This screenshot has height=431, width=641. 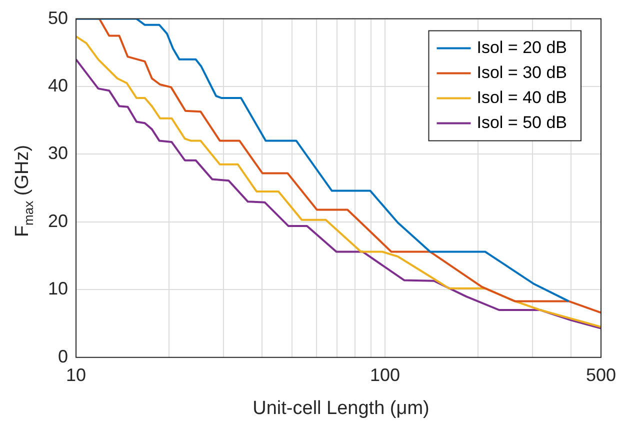 What do you see at coordinates (385, 375) in the screenshot?
I see `x-tick-label: 100` at bounding box center [385, 375].